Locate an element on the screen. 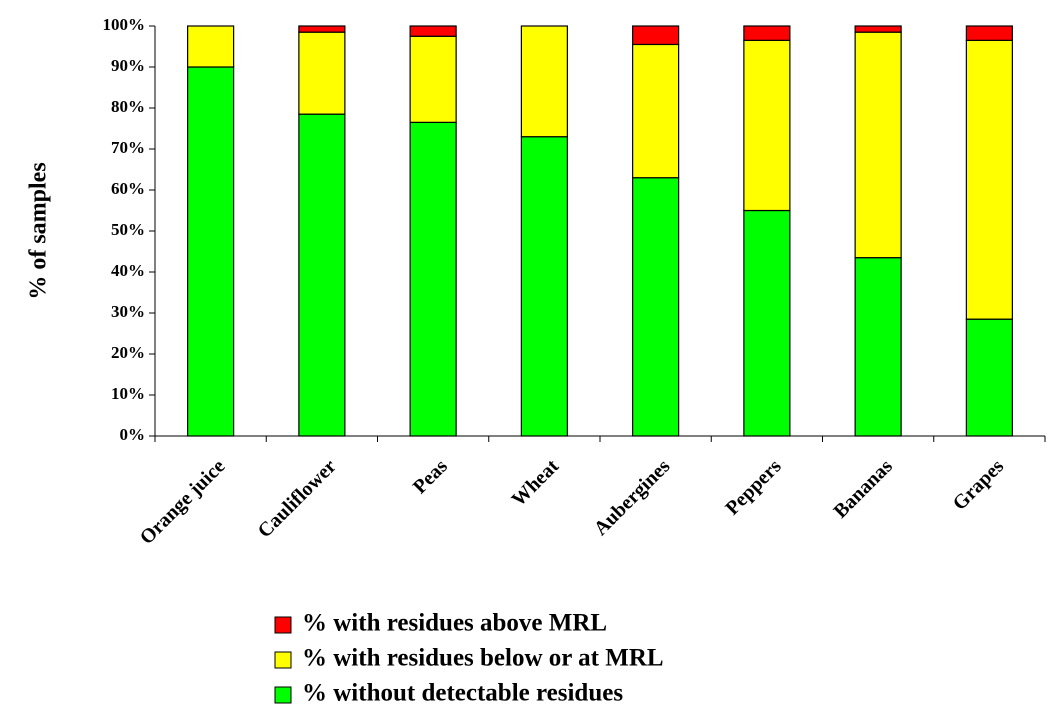  y-tick-label: 40% is located at coordinates (128, 270).